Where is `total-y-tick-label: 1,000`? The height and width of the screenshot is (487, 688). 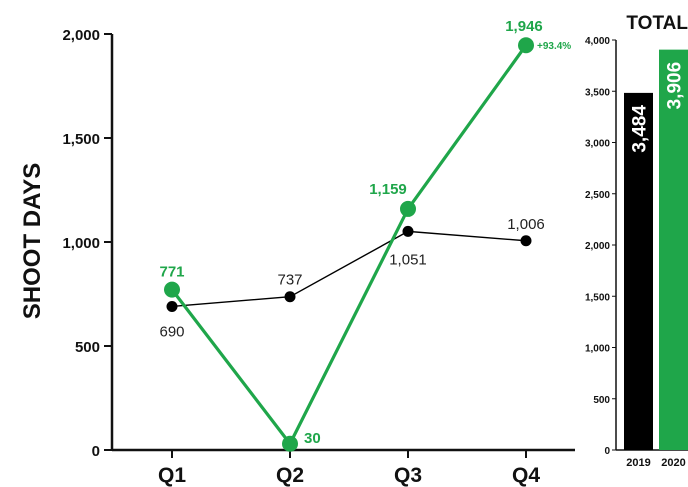
total-y-tick-label: 1,000 is located at coordinates (597, 349).